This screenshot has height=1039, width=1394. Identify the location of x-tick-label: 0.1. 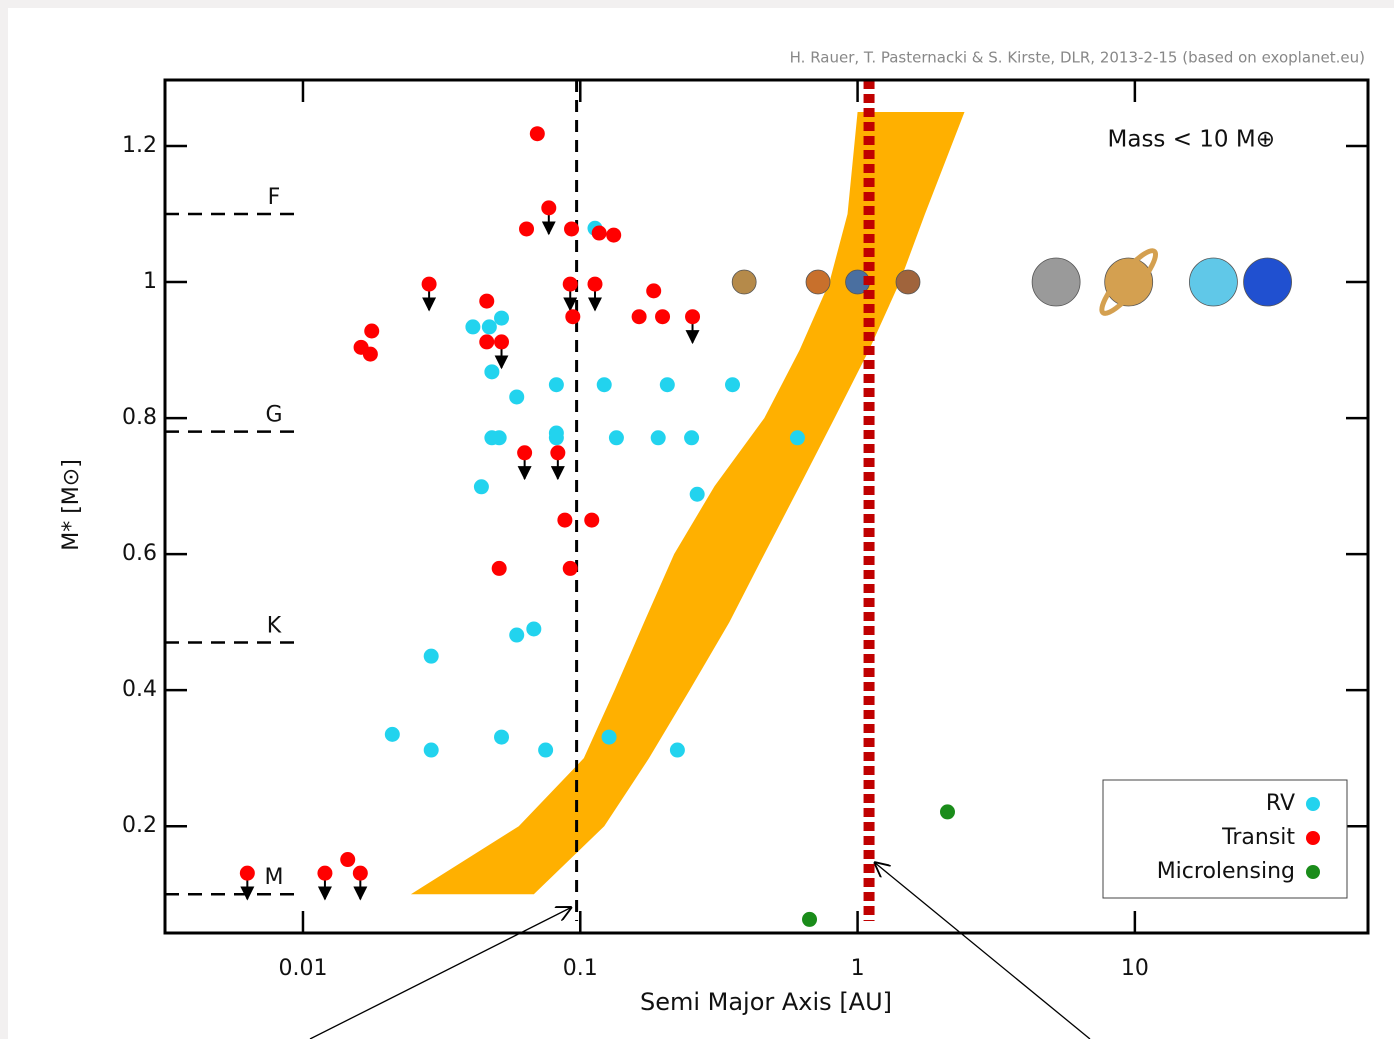
(580, 968).